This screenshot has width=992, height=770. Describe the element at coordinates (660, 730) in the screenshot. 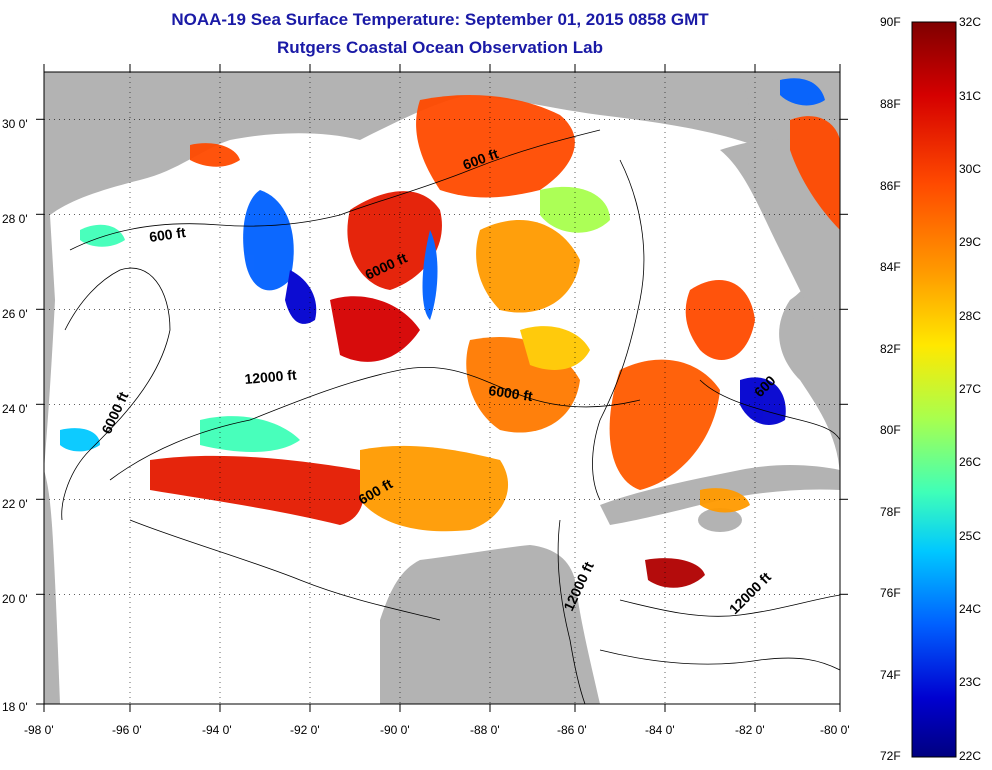

I see `lon-label: -84 0'` at that location.